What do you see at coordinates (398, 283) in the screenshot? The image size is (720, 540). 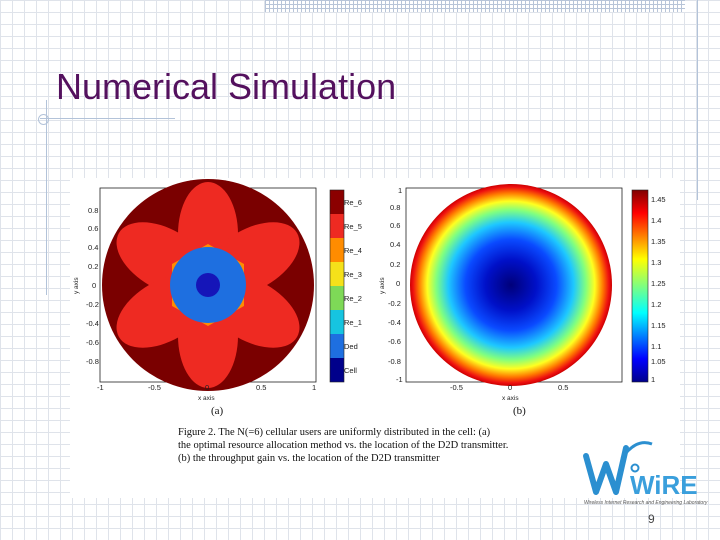 I see `ytick-b: 0` at bounding box center [398, 283].